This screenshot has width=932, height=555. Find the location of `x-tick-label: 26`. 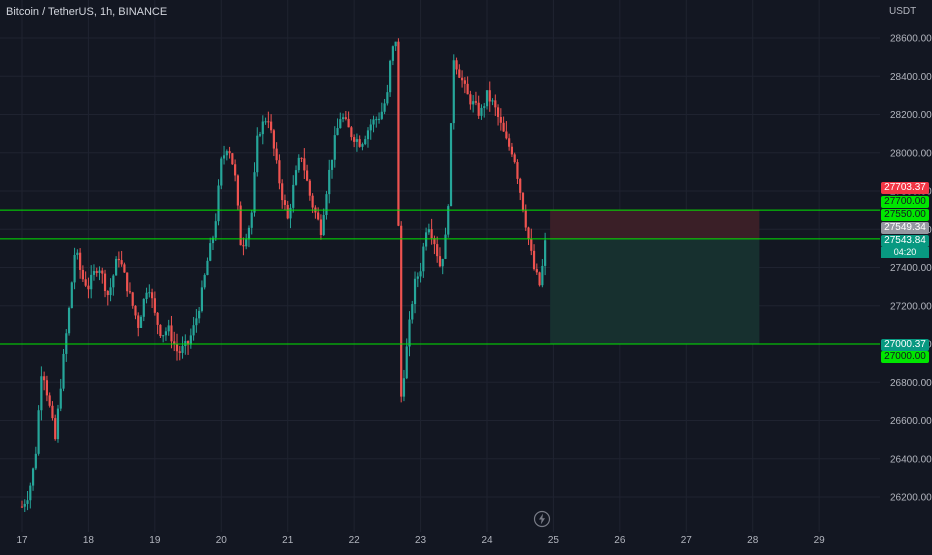

x-tick-label: 26 is located at coordinates (620, 540).